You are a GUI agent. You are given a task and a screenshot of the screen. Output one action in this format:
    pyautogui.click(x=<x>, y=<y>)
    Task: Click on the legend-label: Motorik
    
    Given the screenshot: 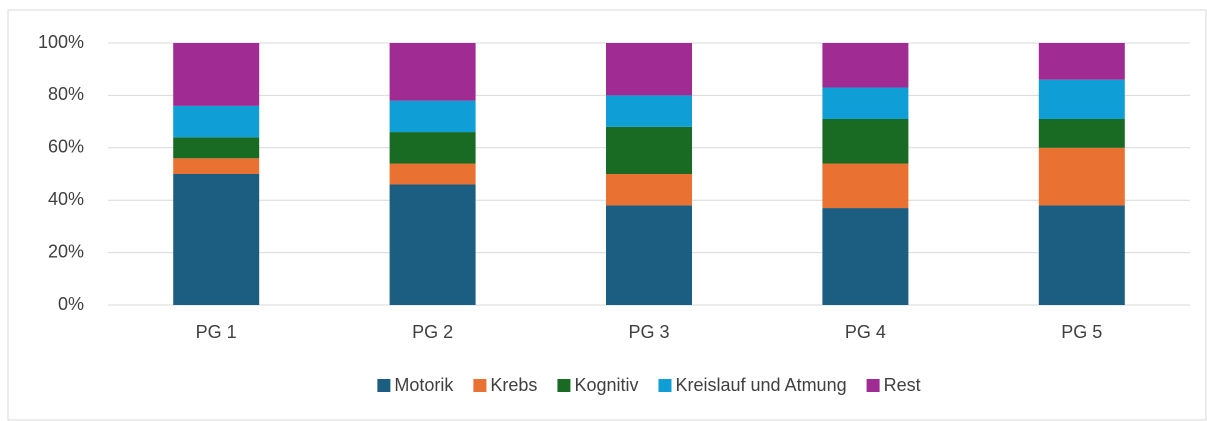 What is the action you would take?
    pyautogui.click(x=424, y=385)
    